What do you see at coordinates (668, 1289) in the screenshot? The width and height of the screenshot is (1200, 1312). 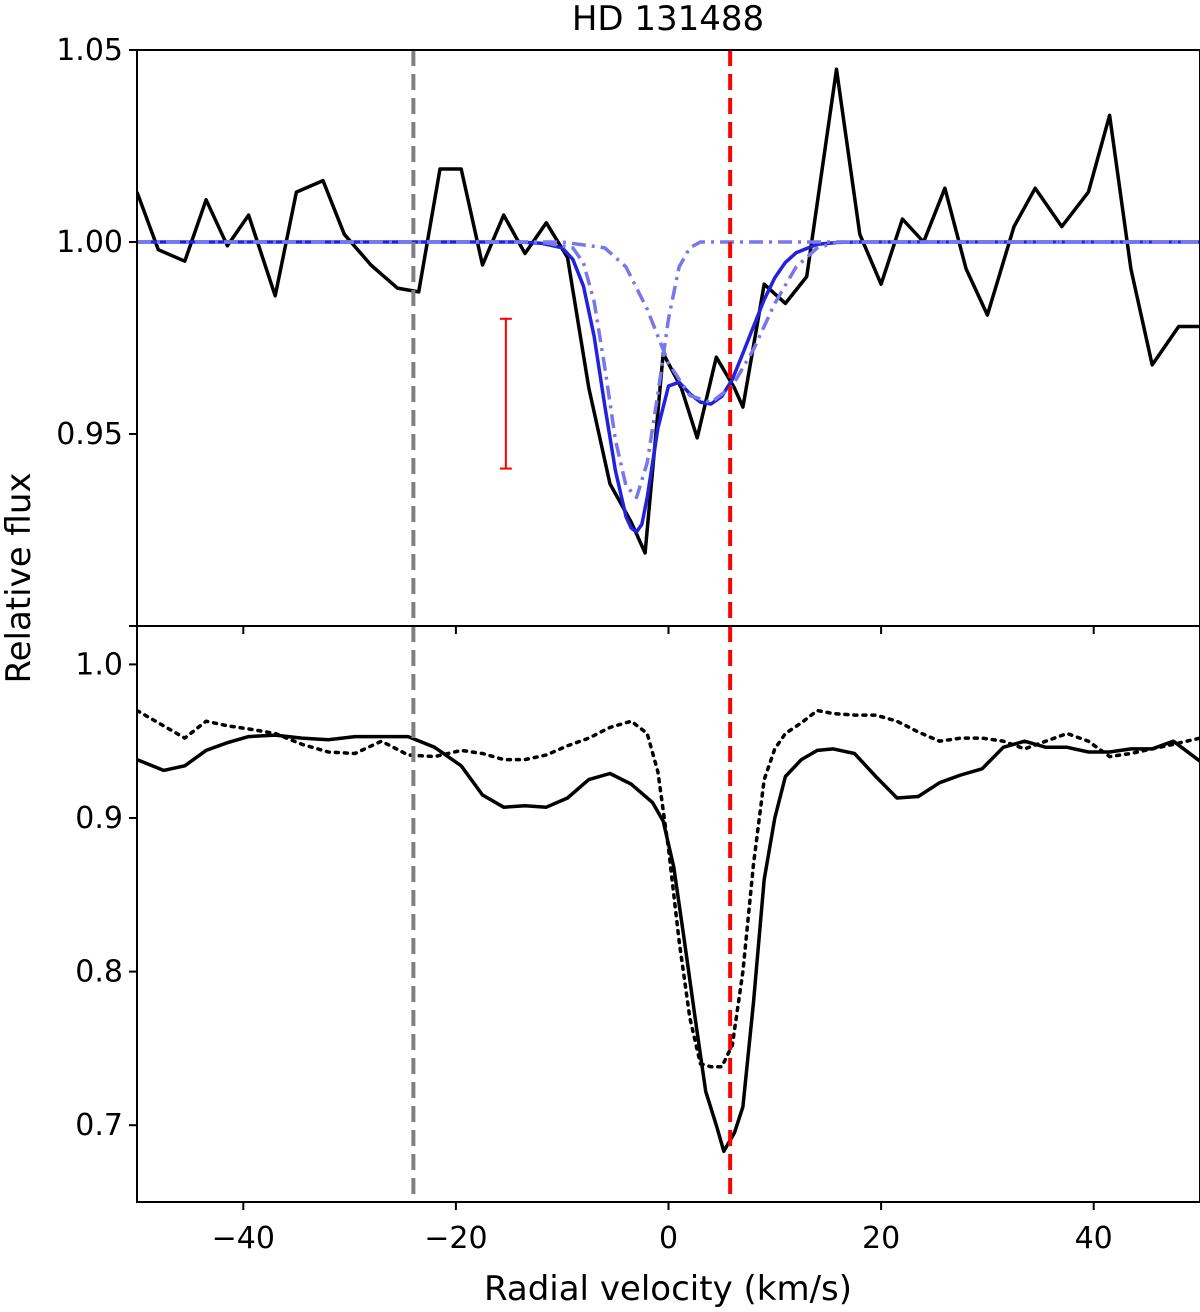 I see `x-axis-label: Radial velocity (km/s)` at bounding box center [668, 1289].